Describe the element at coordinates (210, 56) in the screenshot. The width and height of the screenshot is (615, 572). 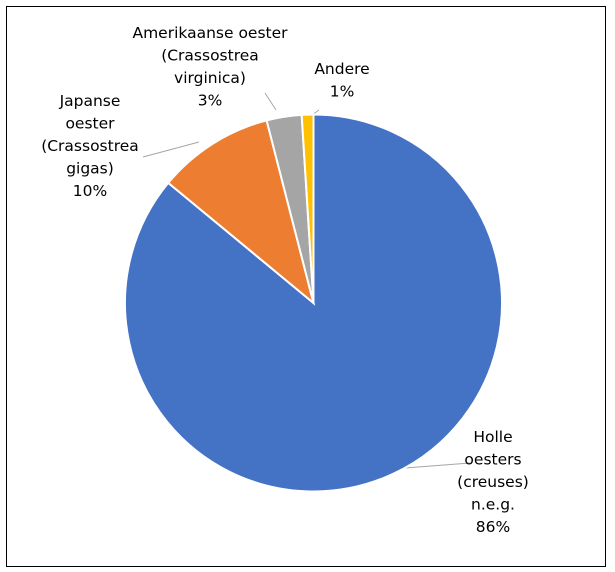
I see `slice-label-line-2-1: (Crassostrea` at that location.